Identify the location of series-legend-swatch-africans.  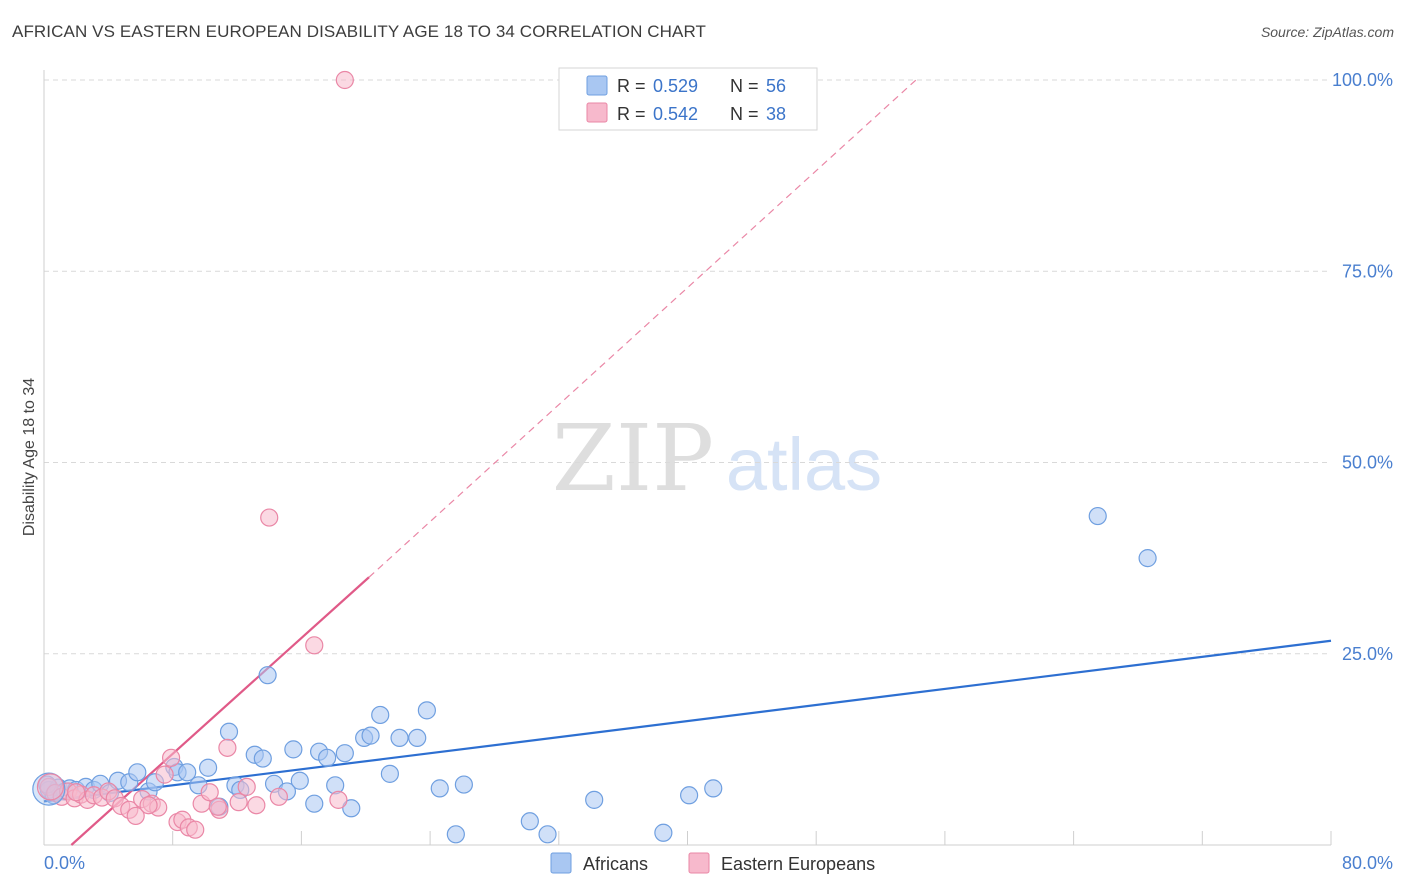
(561, 863).